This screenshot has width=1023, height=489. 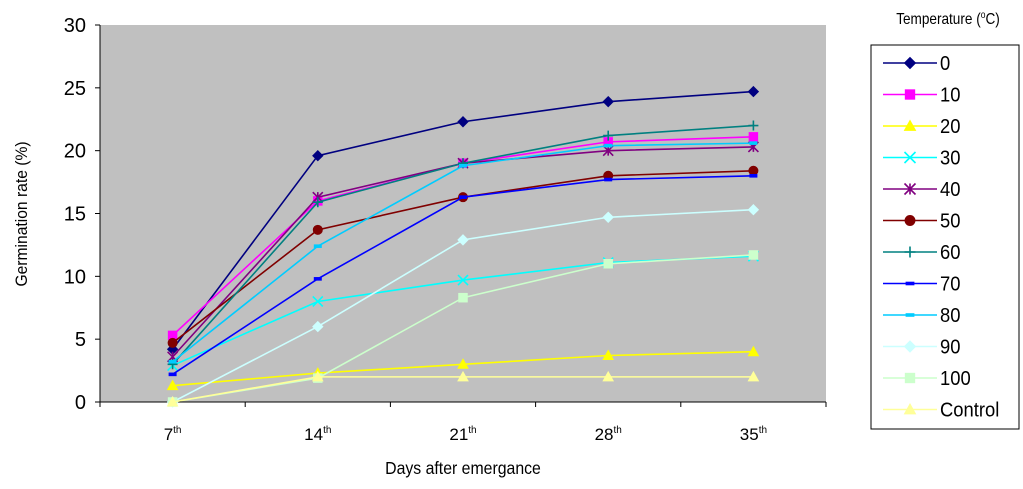 I want to click on legend-item: 0, so click(x=916, y=64).